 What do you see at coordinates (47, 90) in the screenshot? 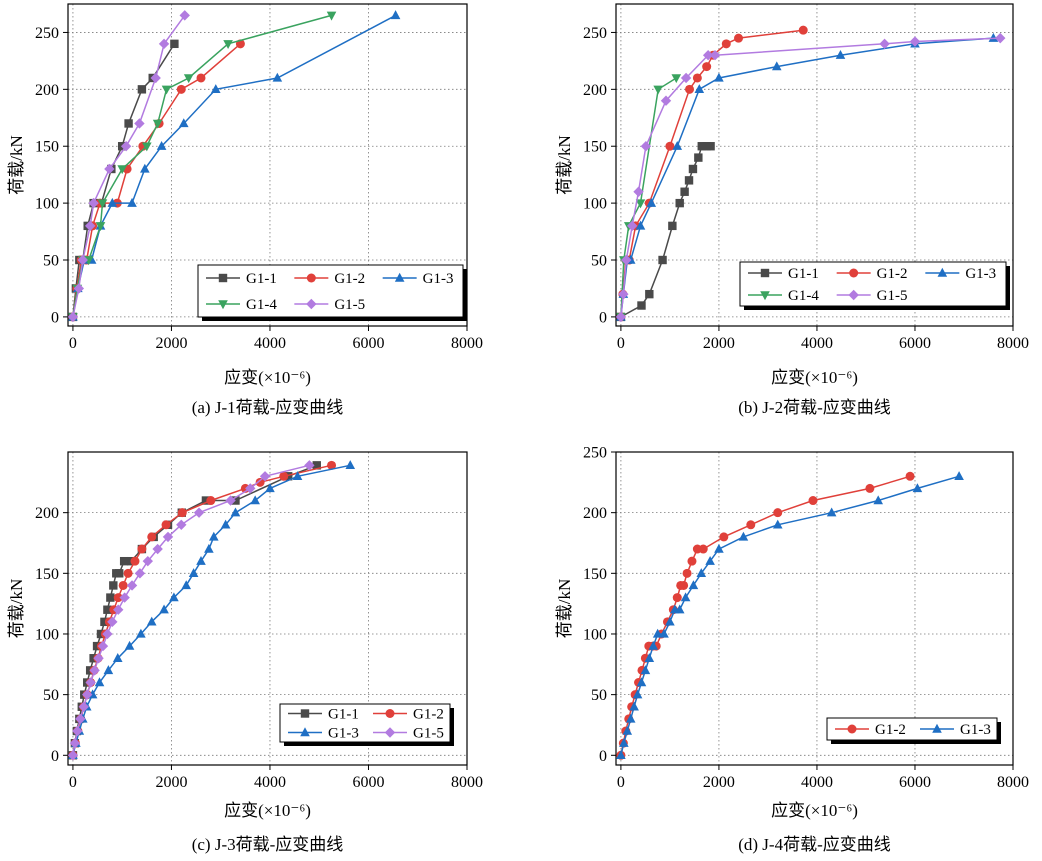
I see `y-tick-label: 200` at bounding box center [47, 90].